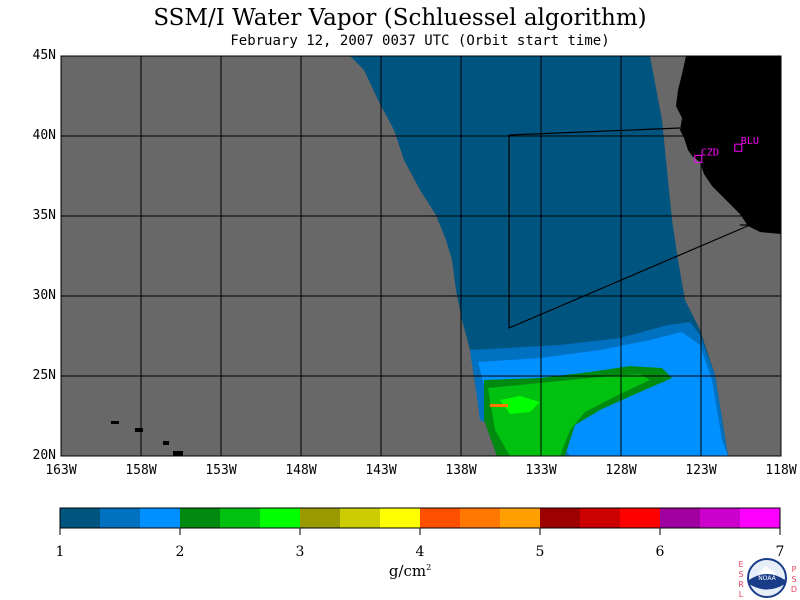  I want to click on longitude-label: 138W, so click(461, 470).